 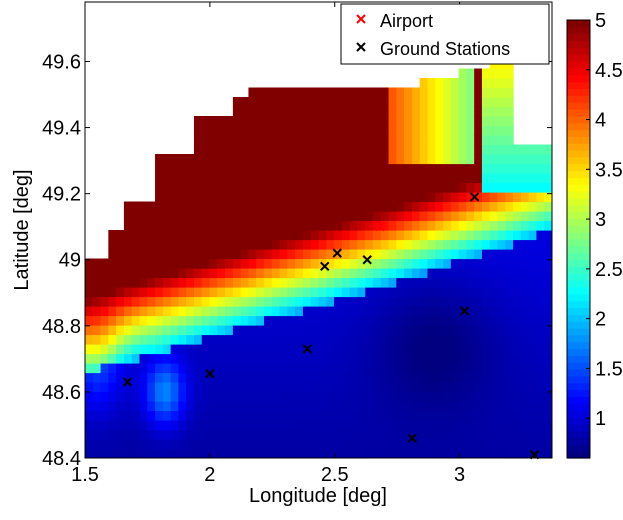 What do you see at coordinates (335, 475) in the screenshot?
I see `x-tick-label: 2.5` at bounding box center [335, 475].